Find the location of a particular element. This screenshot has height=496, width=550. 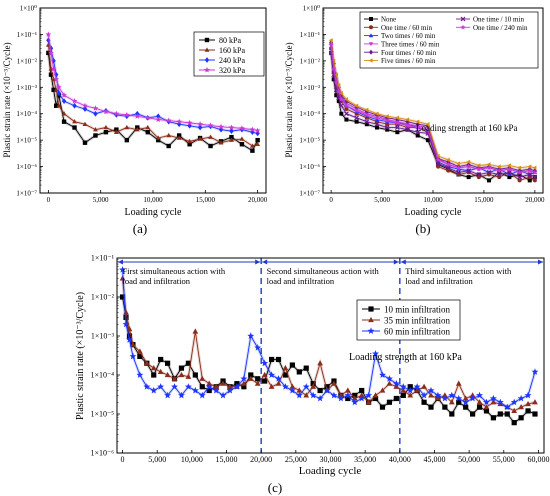

panel-c-y-ticks: 1×10⁻⁶ 1×10⁻⁵ 1×10⁻⁴ 1×10⁻³ 1×10⁻² 1×10⁻¹ is located at coordinates (105, 356).